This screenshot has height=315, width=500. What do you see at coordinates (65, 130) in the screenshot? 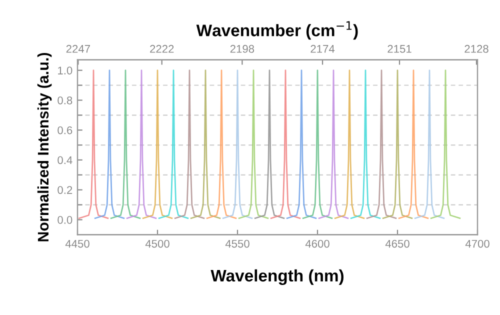
I see `y-tick-label: 0.6` at bounding box center [65, 130].